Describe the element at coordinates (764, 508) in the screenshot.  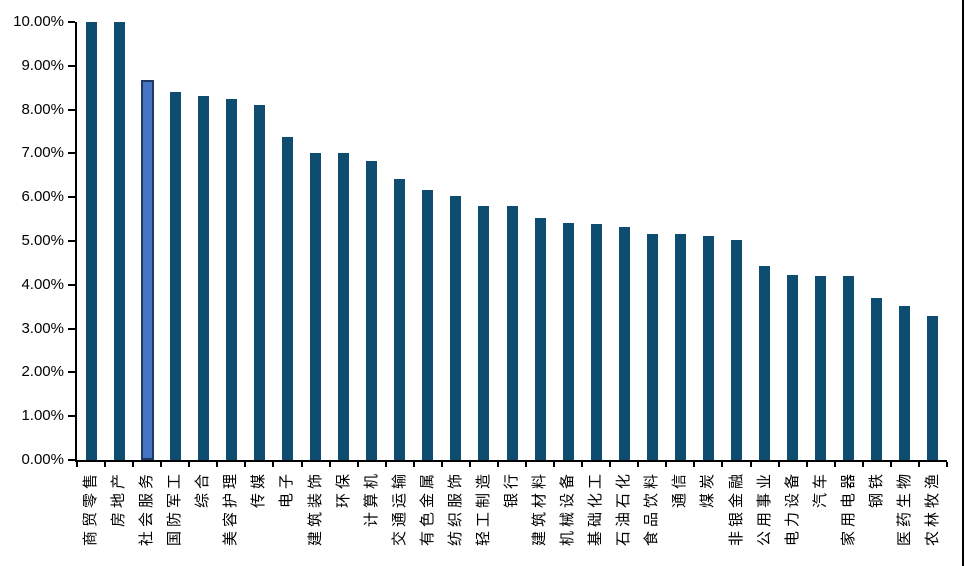
I see `x-axis-category-label: 公用事业` at that location.